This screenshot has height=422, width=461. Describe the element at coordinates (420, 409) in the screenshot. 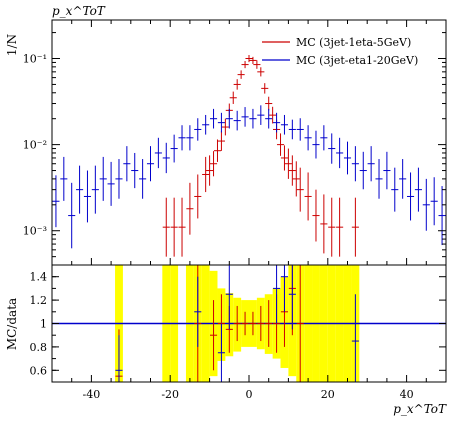

I see `xlabel: p_x^ToT` at that location.